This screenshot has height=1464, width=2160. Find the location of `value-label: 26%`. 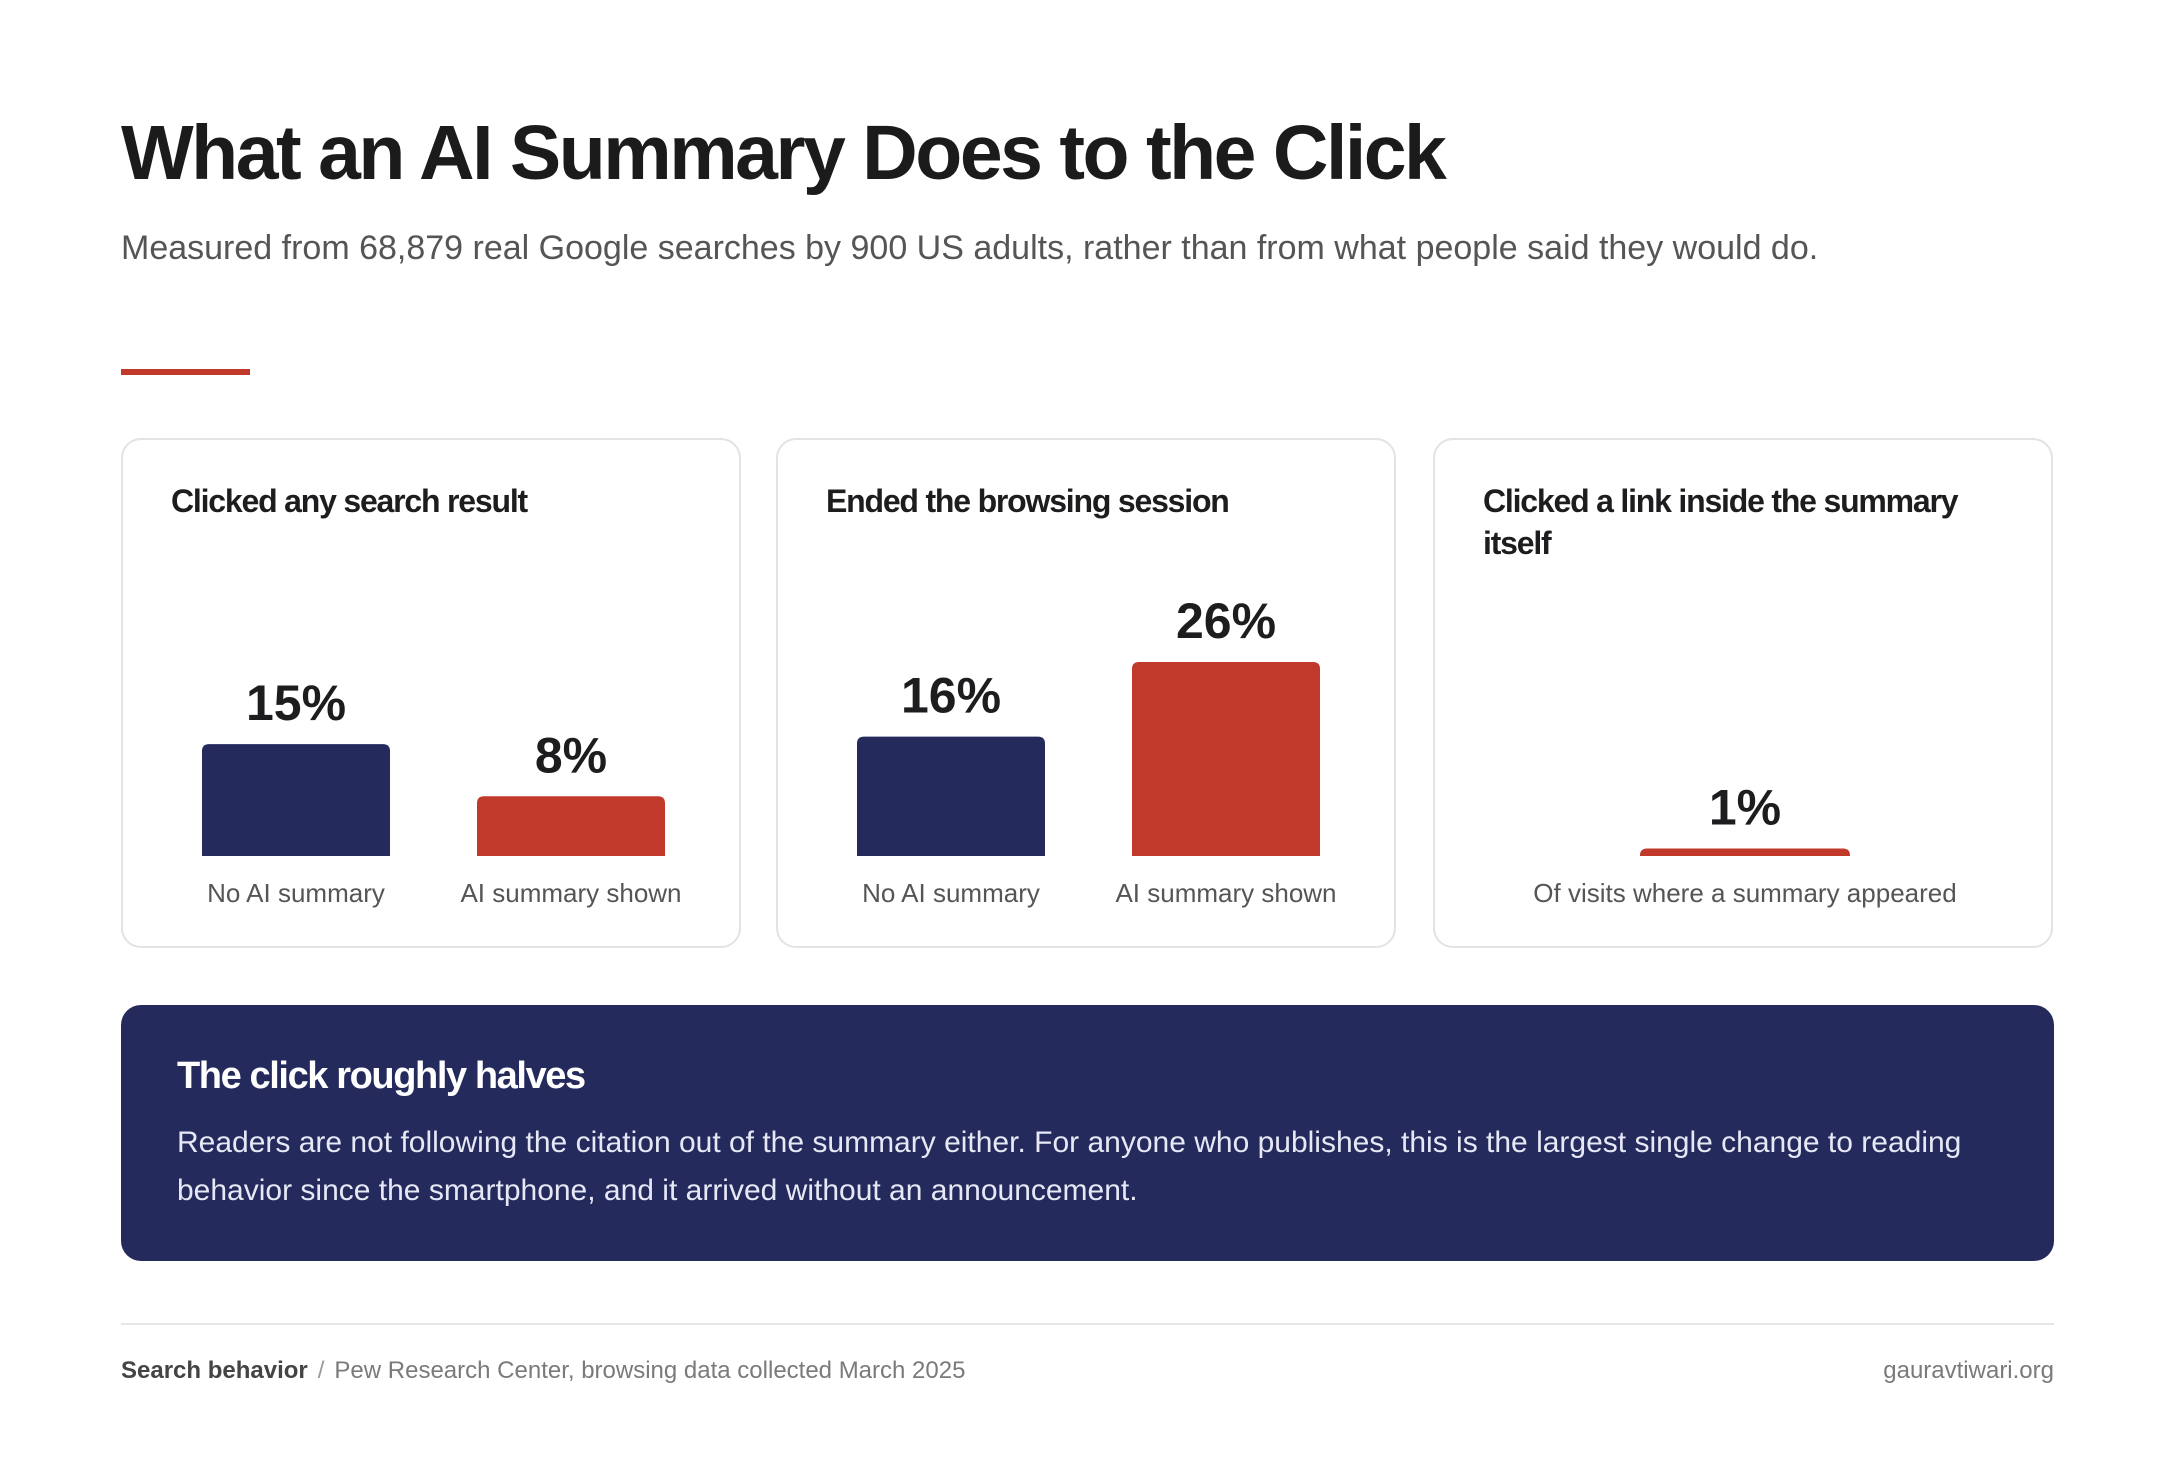

value-label: 26% is located at coordinates (1226, 621).